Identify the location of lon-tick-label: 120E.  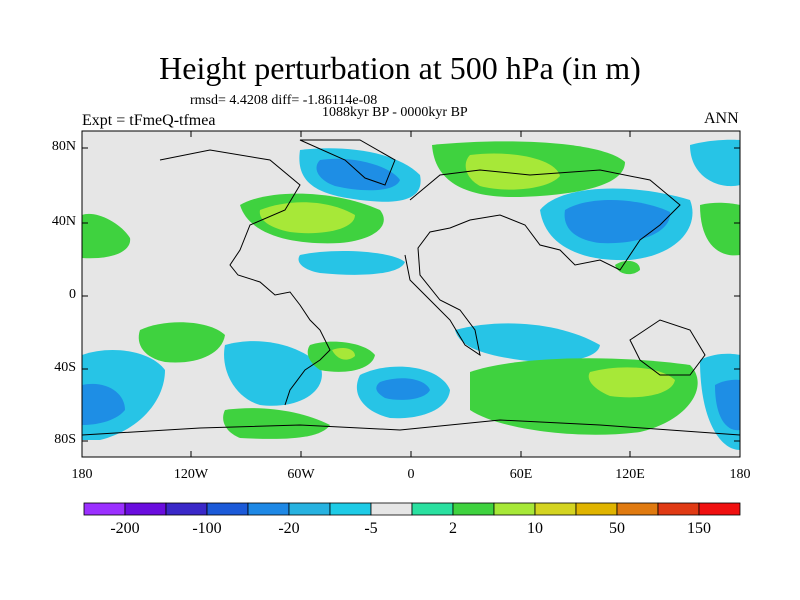
(630, 474).